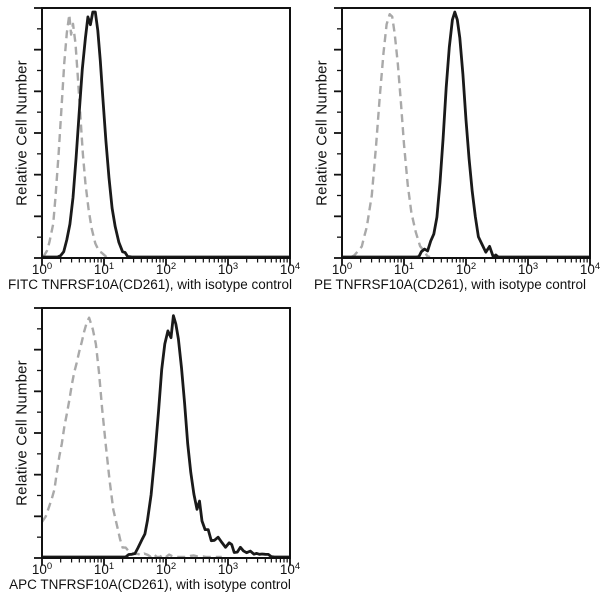  I want to click on fitc-y-axis-label: Relative Cell Number, so click(22, 133).